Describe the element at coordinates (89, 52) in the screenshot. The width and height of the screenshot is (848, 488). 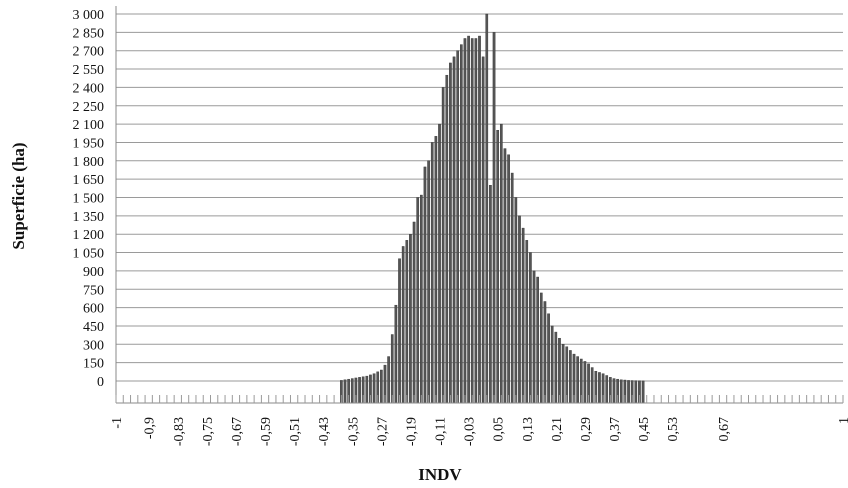
I see `y-tick-label: 2 700` at that location.